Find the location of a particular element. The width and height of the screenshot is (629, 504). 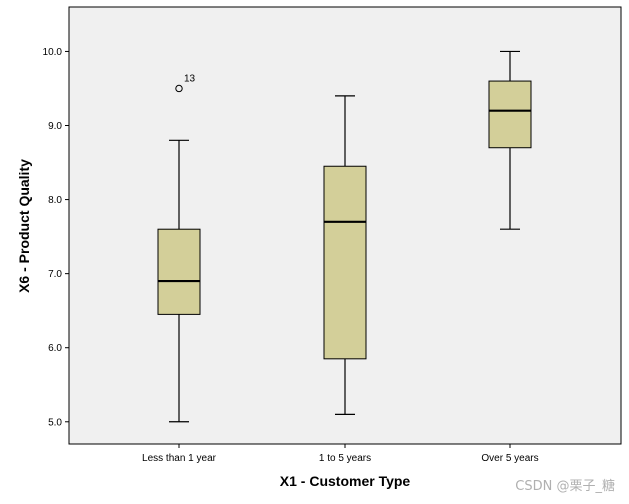

x-tick-label: Less than 1 year is located at coordinates (179, 458).